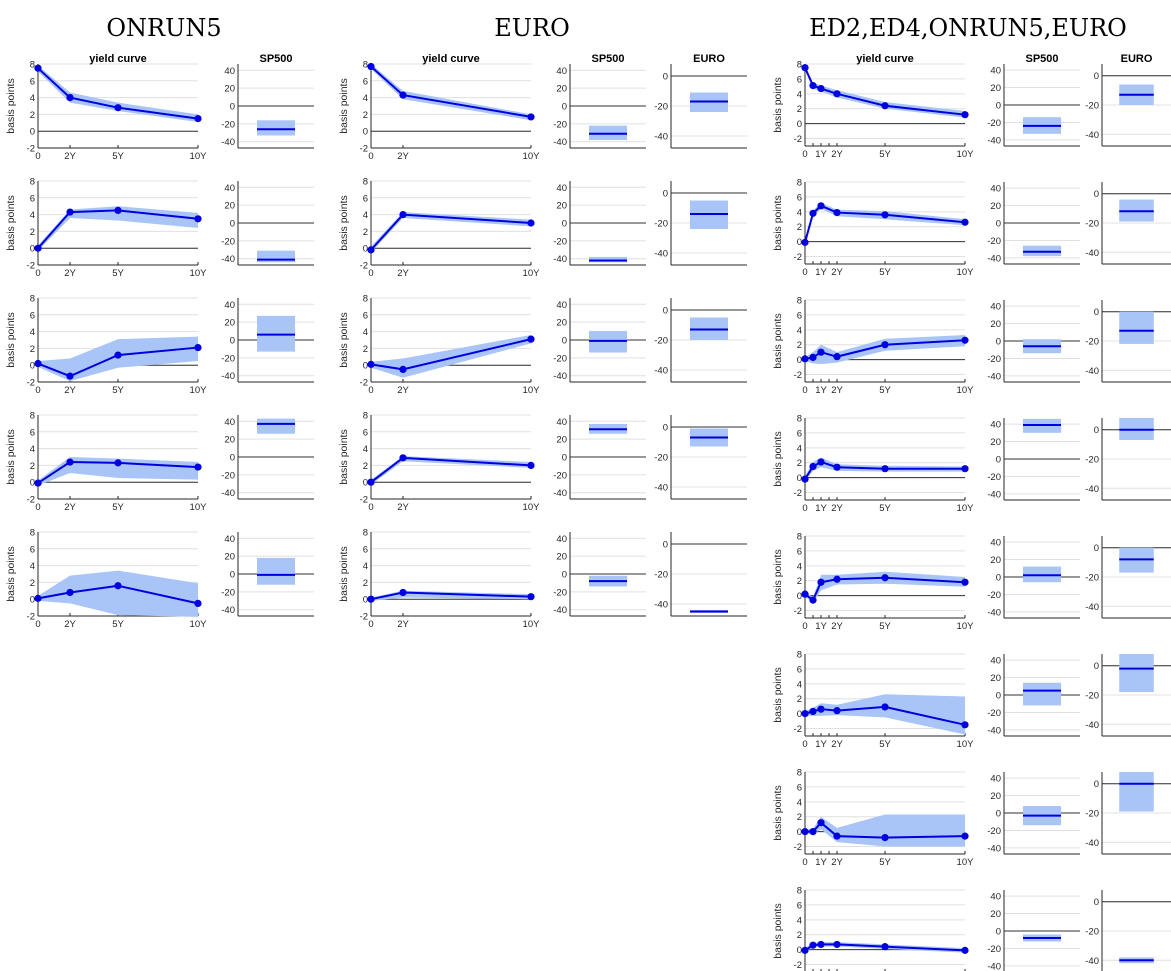 Image resolution: width=1171 pixels, height=971 pixels. I want to click on group-title-combined: ED2,ED4,ONRUN5,EURO, so click(968, 28).